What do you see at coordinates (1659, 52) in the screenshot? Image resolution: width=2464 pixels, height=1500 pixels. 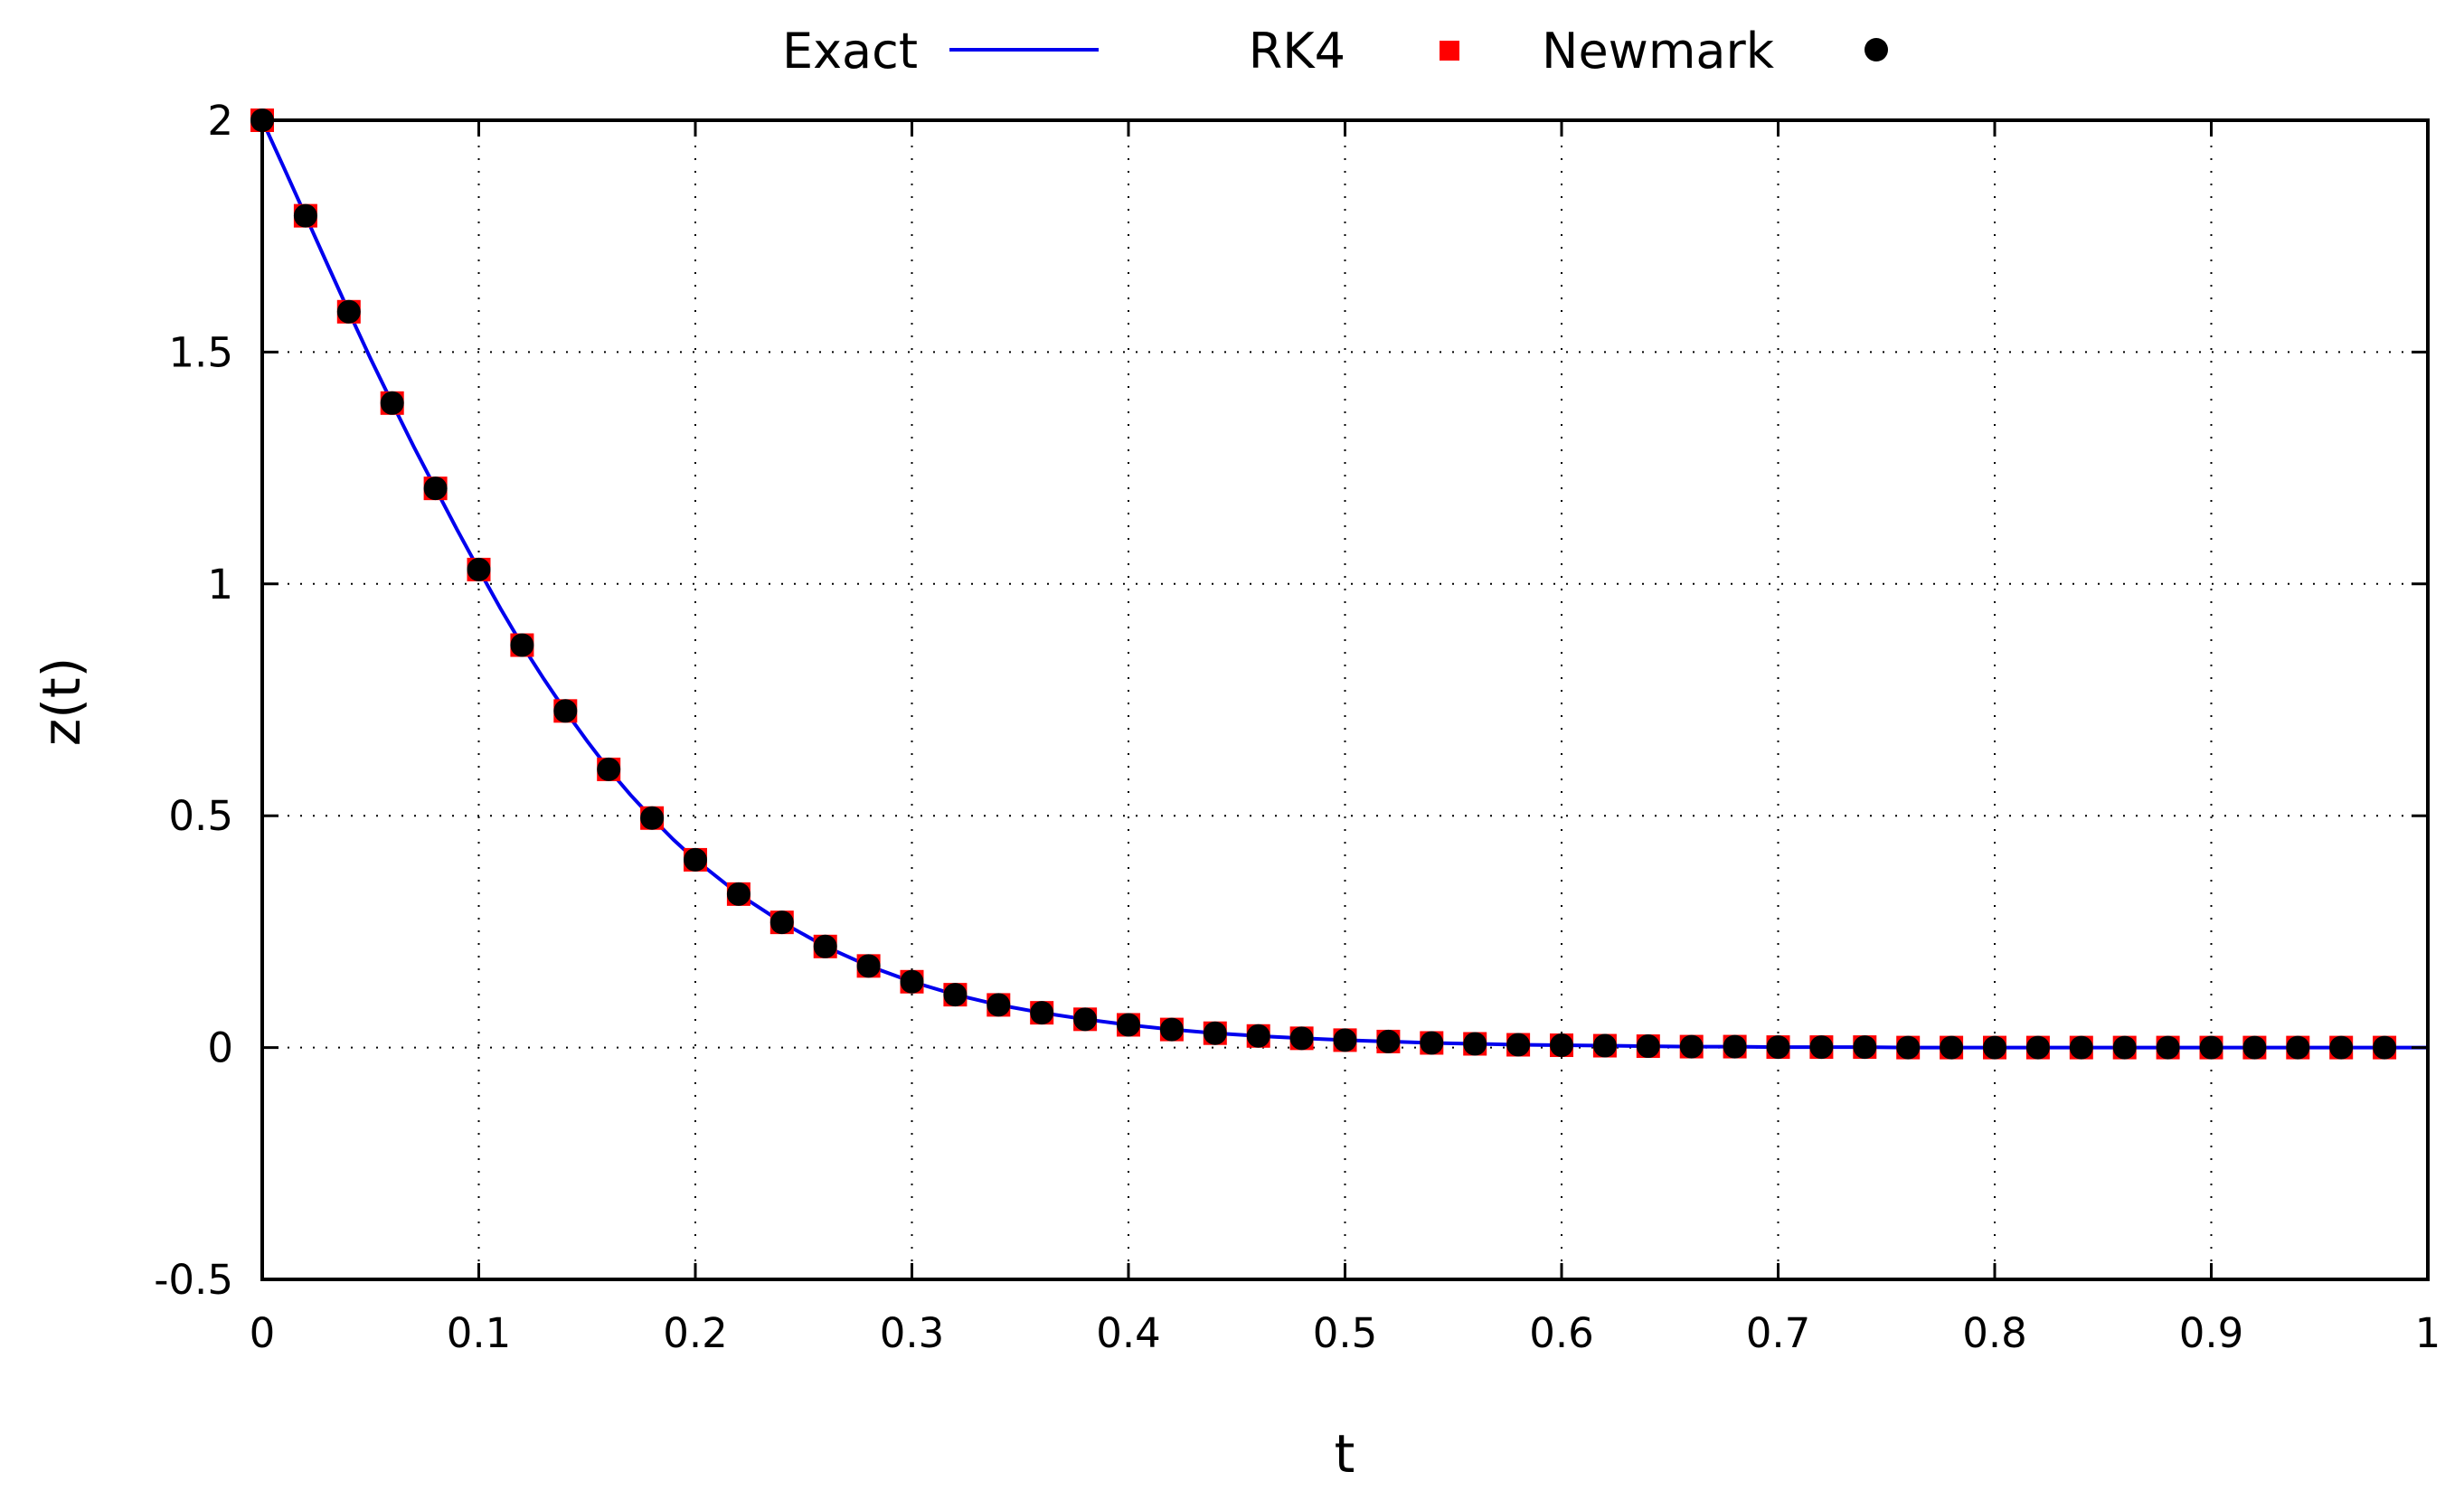 I see `legend-label-newmark: Newmark` at bounding box center [1659, 52].